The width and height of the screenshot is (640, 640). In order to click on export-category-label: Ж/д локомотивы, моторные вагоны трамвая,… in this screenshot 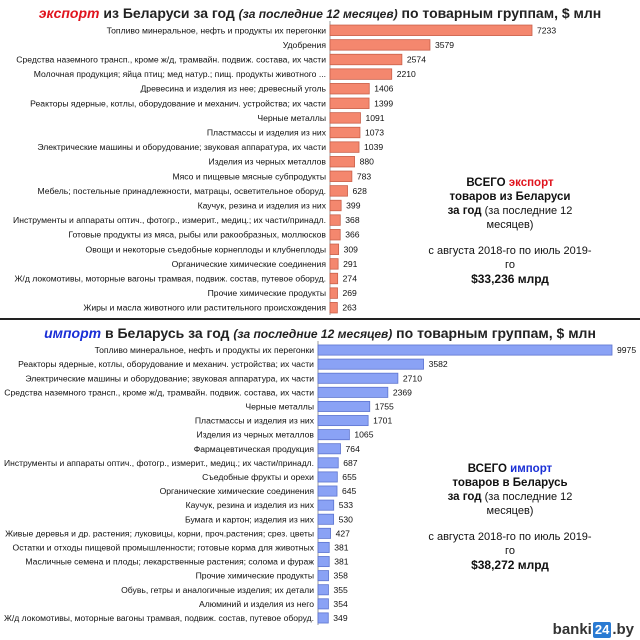, I will do `click(171, 279)`.